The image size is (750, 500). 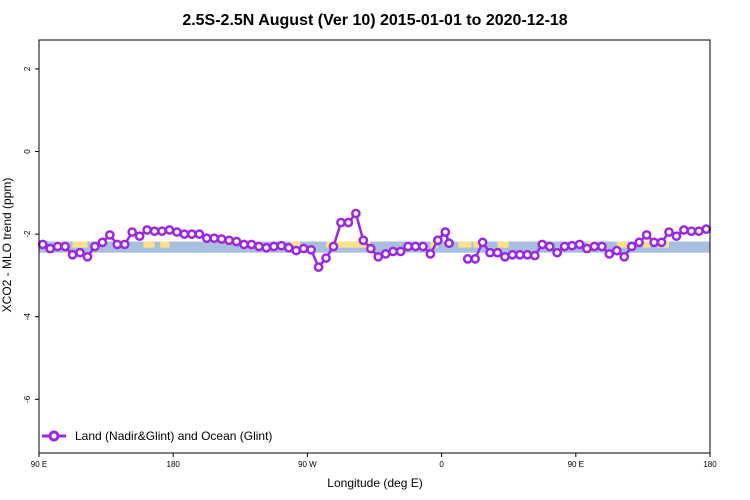 I want to click on x-tick-label: 90 W, so click(x=307, y=464).